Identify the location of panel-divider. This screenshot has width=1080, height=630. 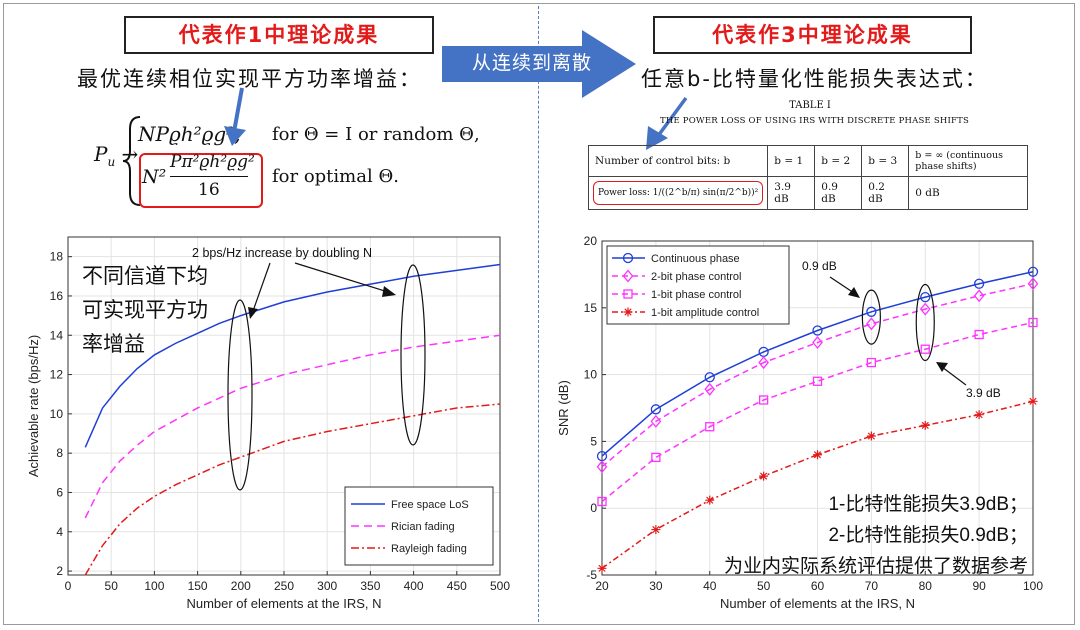
(538, 314).